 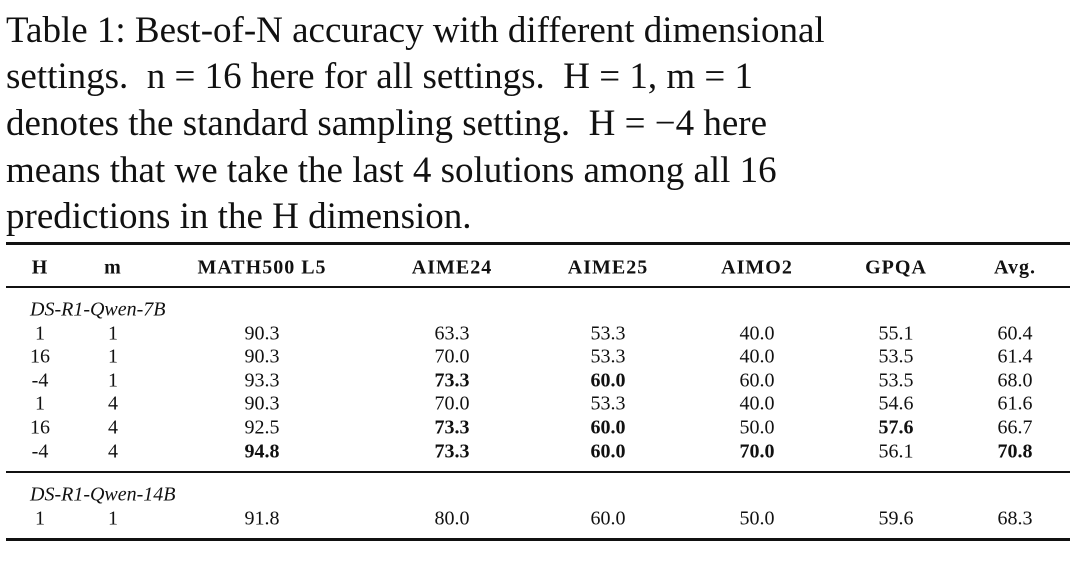 What do you see at coordinates (896, 451) in the screenshot?
I see `table-cell: 56.1` at bounding box center [896, 451].